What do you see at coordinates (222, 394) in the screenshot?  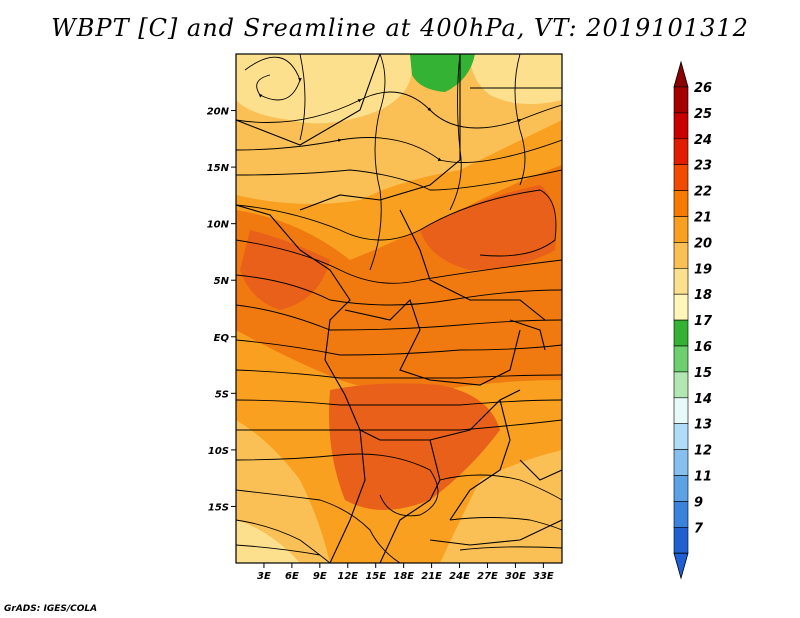 I see `lat-label: 5S` at bounding box center [222, 394].